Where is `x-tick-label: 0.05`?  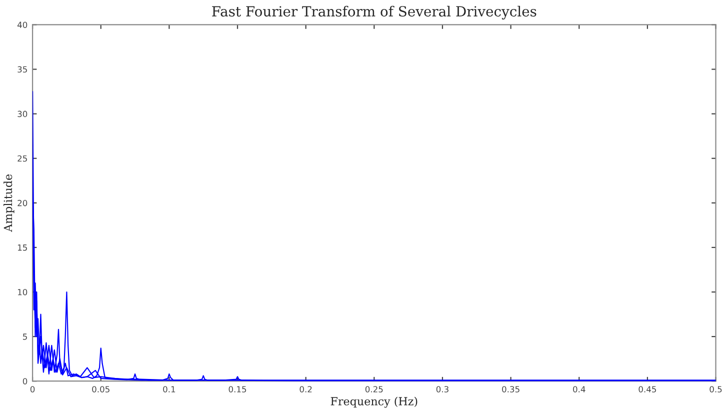 x-tick-label: 0.05 is located at coordinates (101, 389).